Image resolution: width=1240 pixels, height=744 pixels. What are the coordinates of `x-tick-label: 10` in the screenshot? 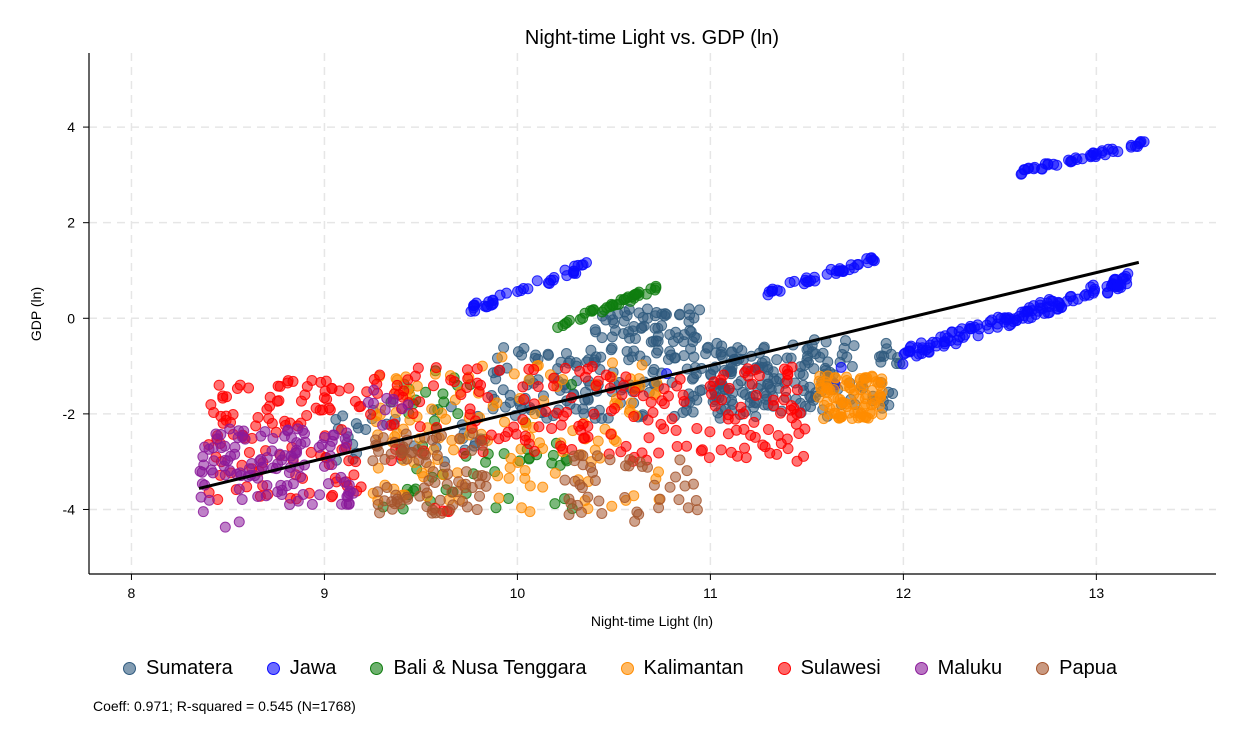 It's located at (518, 593).